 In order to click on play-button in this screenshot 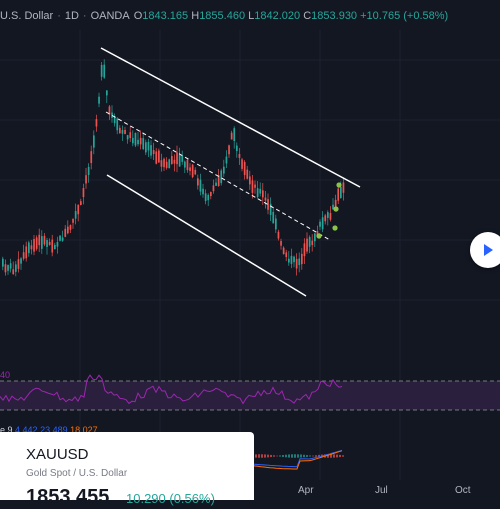, I will do `click(485, 250)`.